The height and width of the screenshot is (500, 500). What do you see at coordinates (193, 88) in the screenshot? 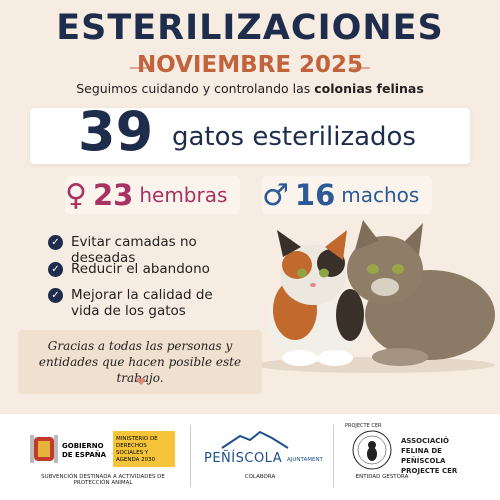
I see `tagline-text: Seguimos cuidando y controlando las` at bounding box center [193, 88].